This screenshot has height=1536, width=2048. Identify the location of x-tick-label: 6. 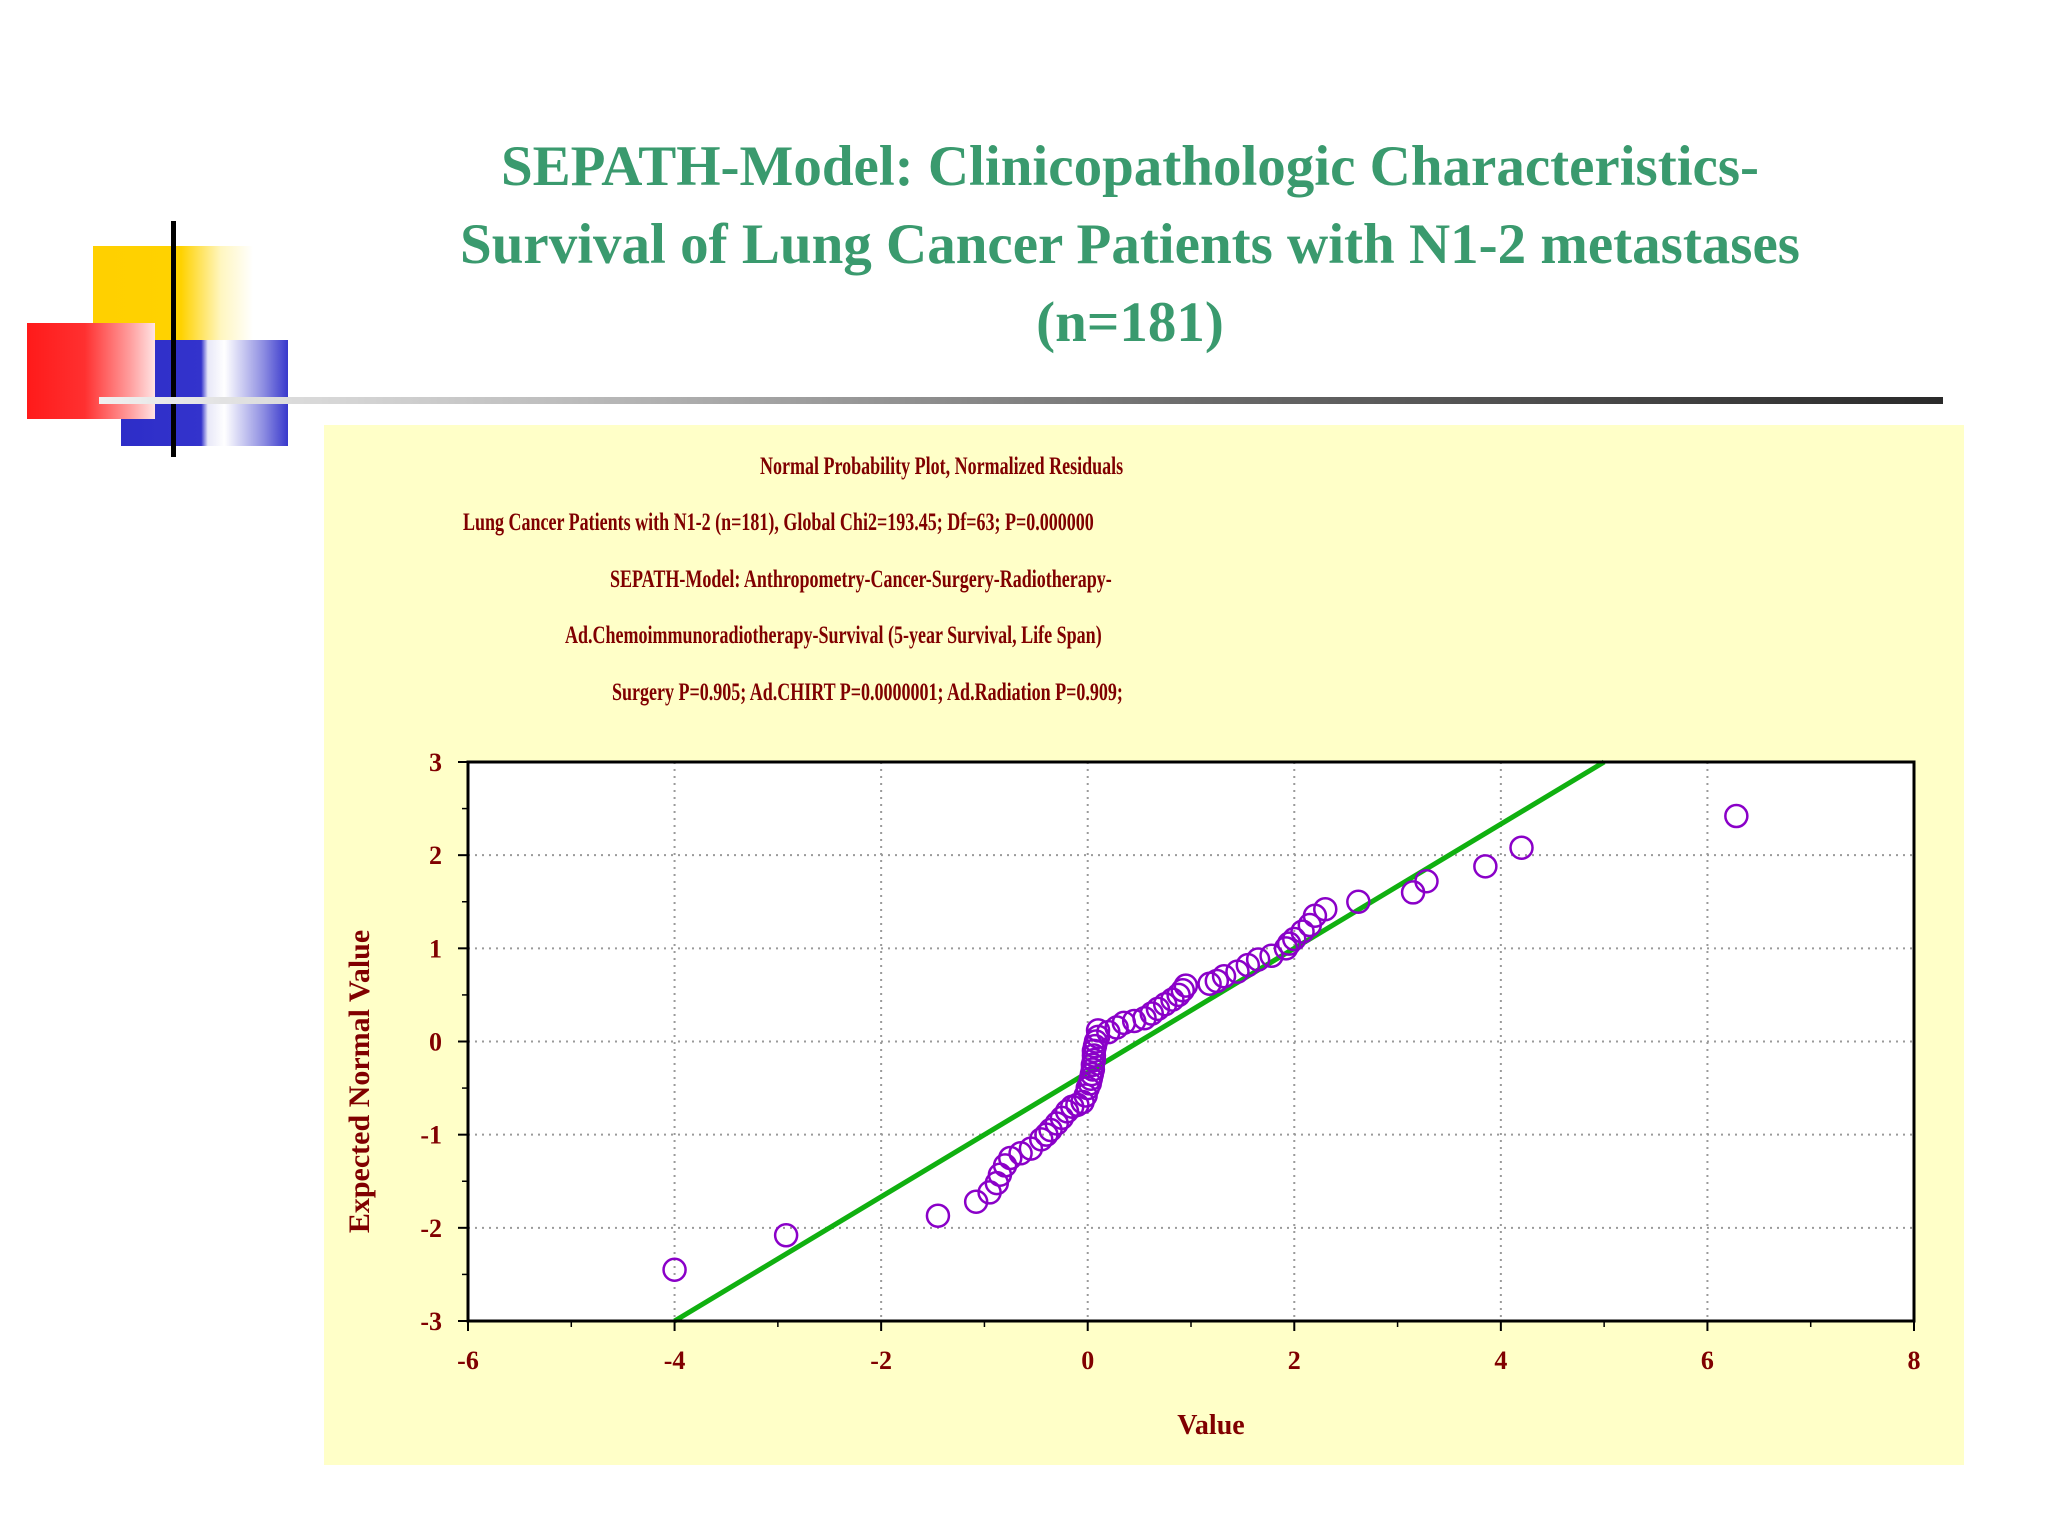
(1707, 1360).